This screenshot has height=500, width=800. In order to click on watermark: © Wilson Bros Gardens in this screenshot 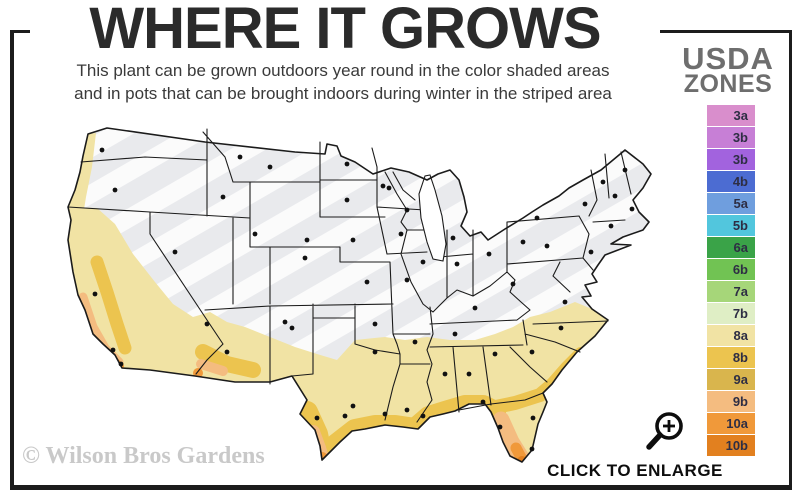, I will do `click(143, 456)`.